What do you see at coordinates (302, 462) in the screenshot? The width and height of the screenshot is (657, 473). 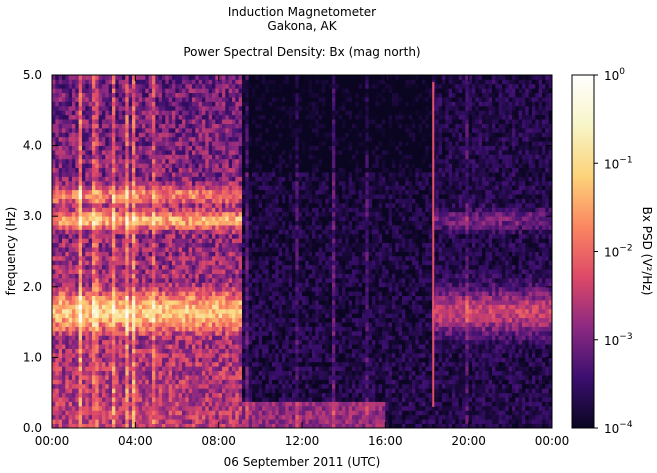 I see `x-axis-label: 06 September 2011 (UTC)` at bounding box center [302, 462].